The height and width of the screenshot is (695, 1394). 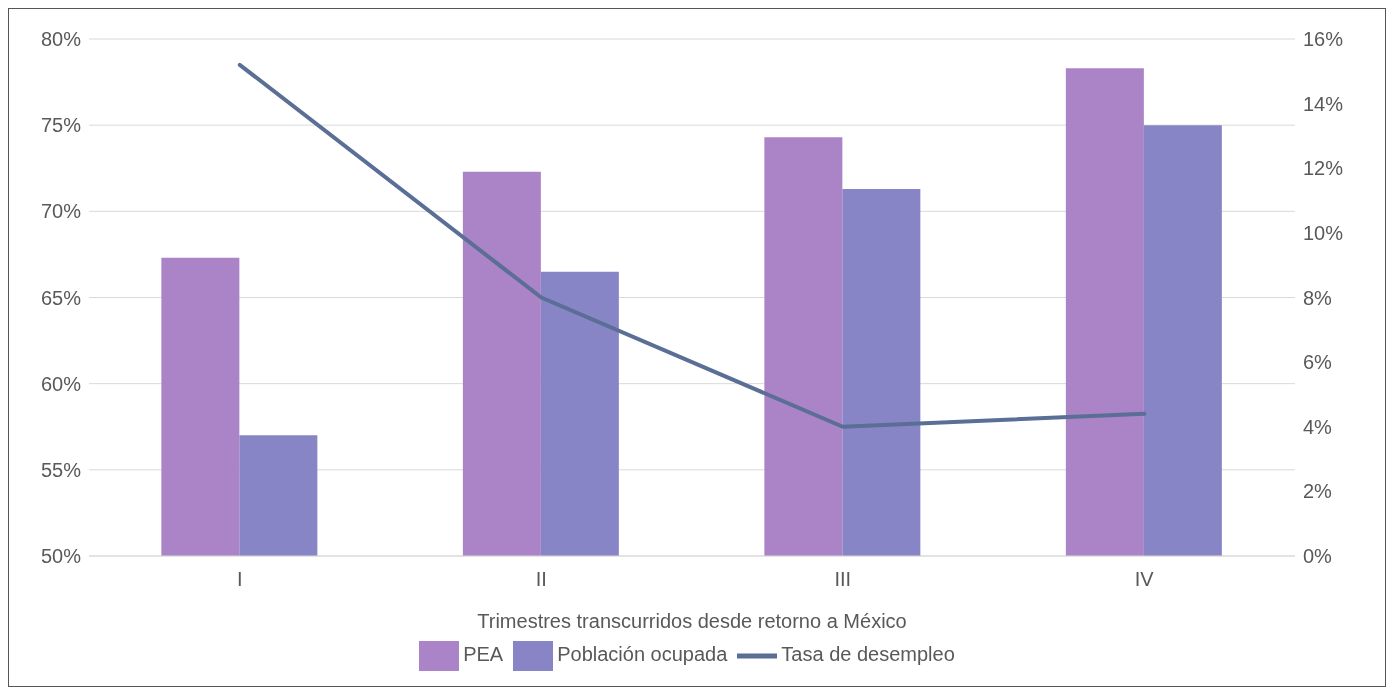 I want to click on y2-tick-label: 16%, so click(x=1323, y=39).